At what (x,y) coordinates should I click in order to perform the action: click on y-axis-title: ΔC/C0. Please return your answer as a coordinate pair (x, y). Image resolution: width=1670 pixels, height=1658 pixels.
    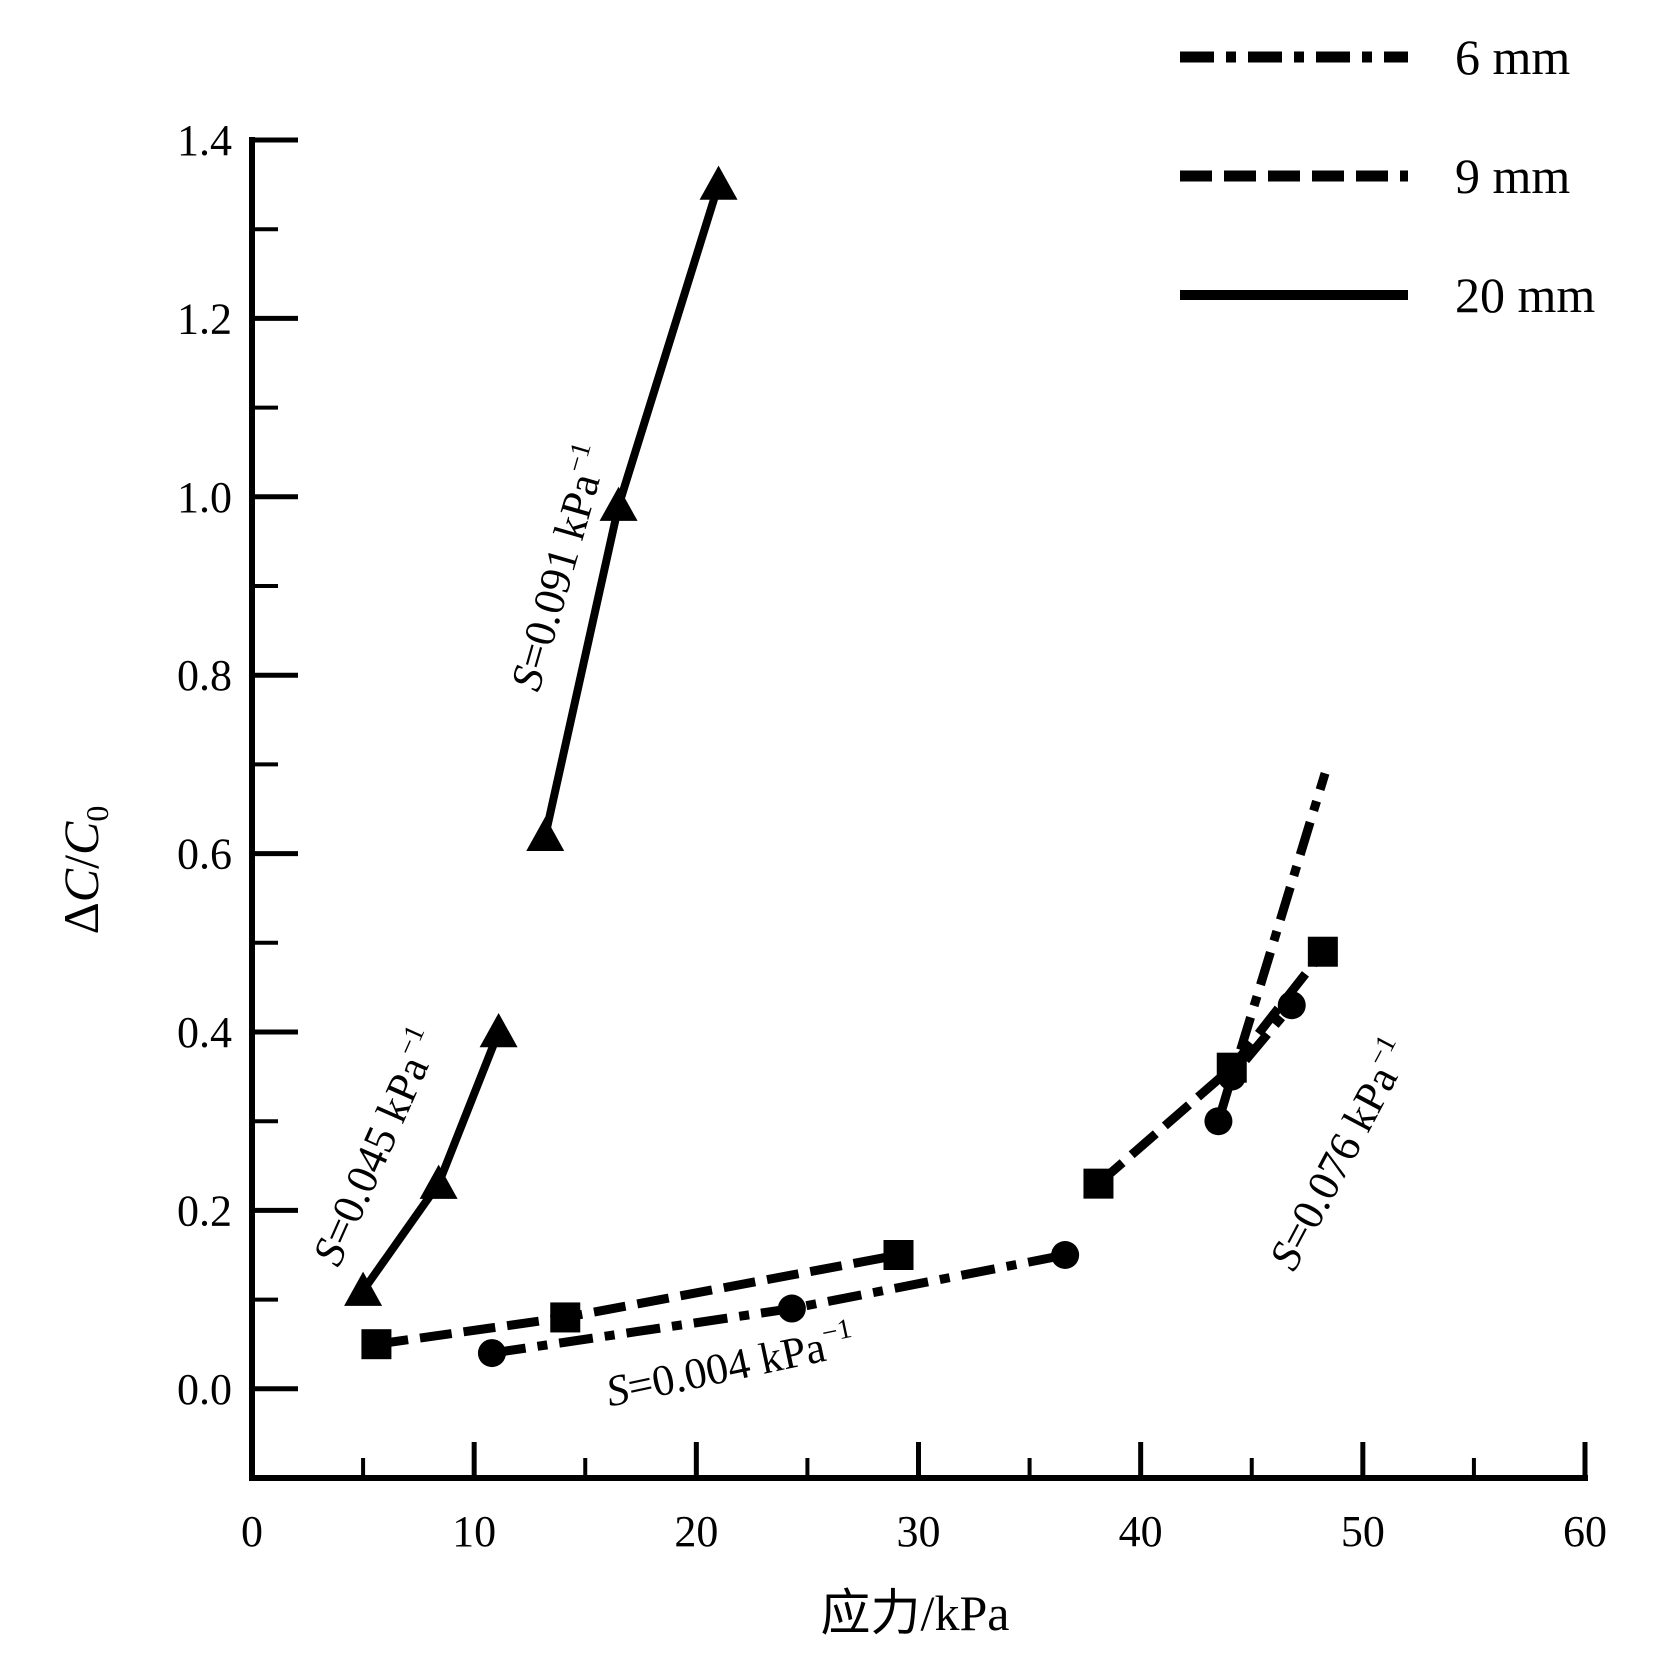
    Looking at the image, I should click on (84, 870).